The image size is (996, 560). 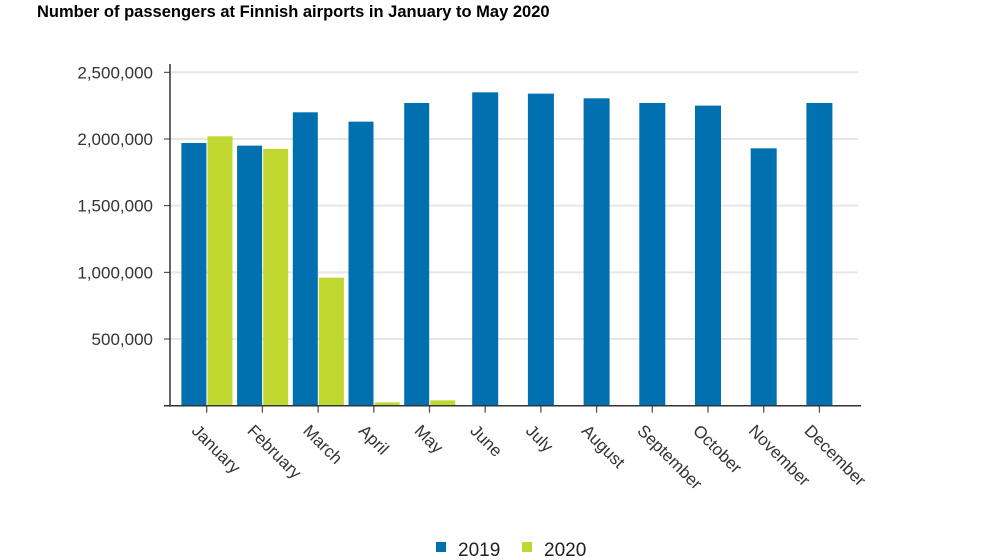 I want to click on bar-2020-march, so click(x=331, y=341).